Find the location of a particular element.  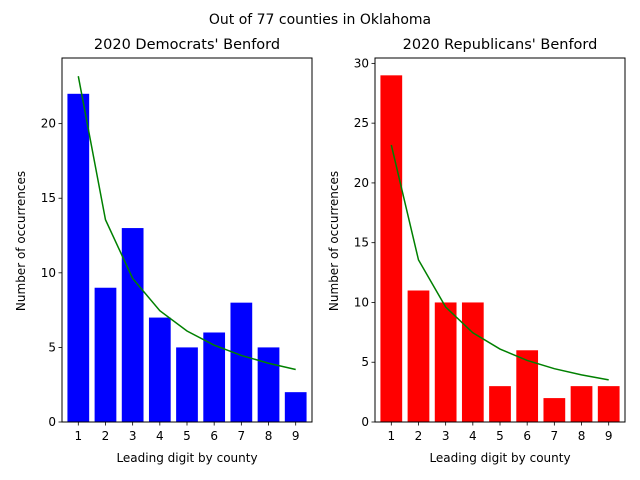

y-ticks: 0 5 10 15 20 25 30 is located at coordinates (364, 242).